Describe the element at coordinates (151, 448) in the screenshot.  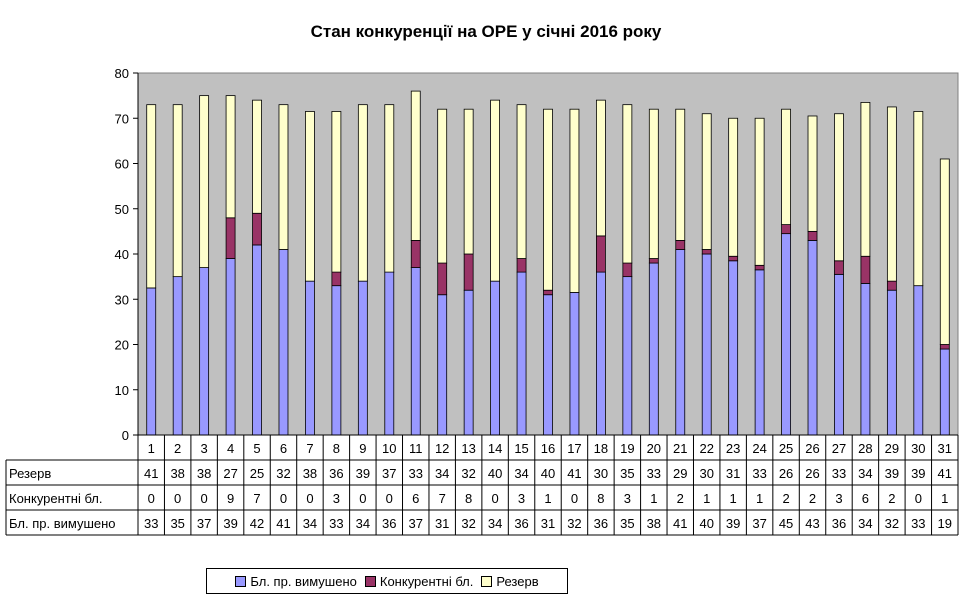
I see `category-label: 1` at that location.